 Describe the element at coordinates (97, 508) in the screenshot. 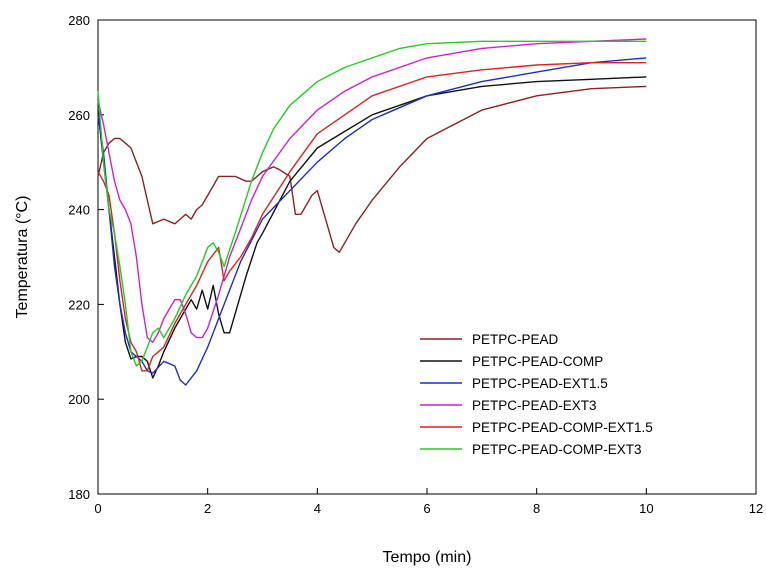

I see `x-tick-label: 0` at that location.